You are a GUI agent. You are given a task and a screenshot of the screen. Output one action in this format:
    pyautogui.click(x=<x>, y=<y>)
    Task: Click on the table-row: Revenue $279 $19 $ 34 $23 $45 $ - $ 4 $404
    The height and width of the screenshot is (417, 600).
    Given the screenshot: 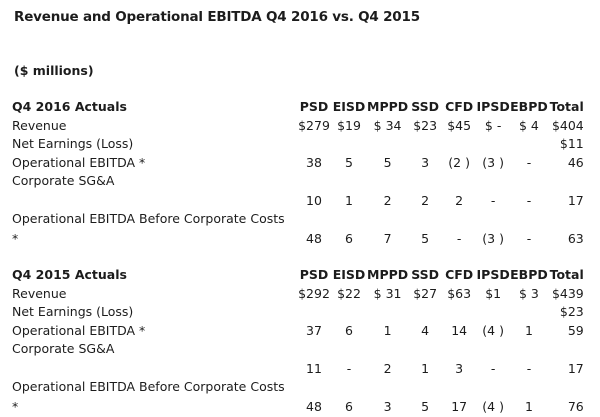 What is the action you would take?
    pyautogui.click(x=298, y=126)
    